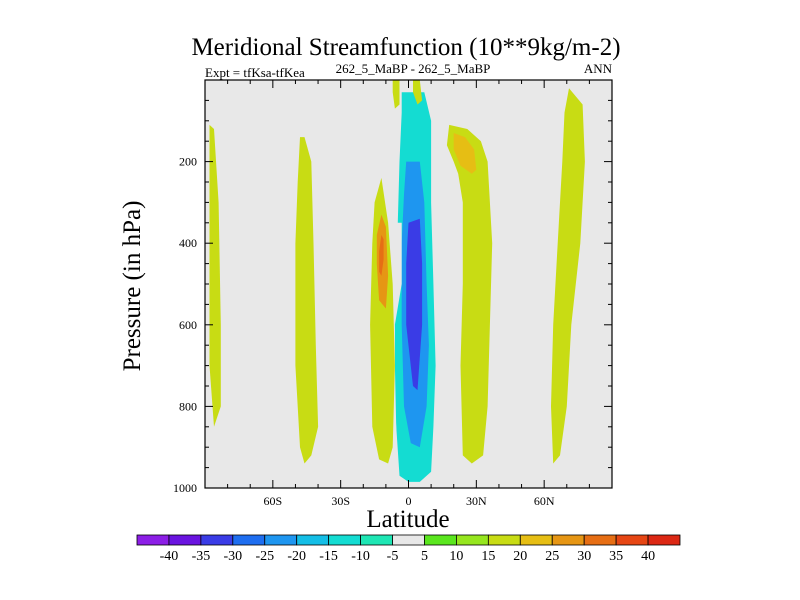  I want to click on colorbar-label: -10, so click(360, 556).